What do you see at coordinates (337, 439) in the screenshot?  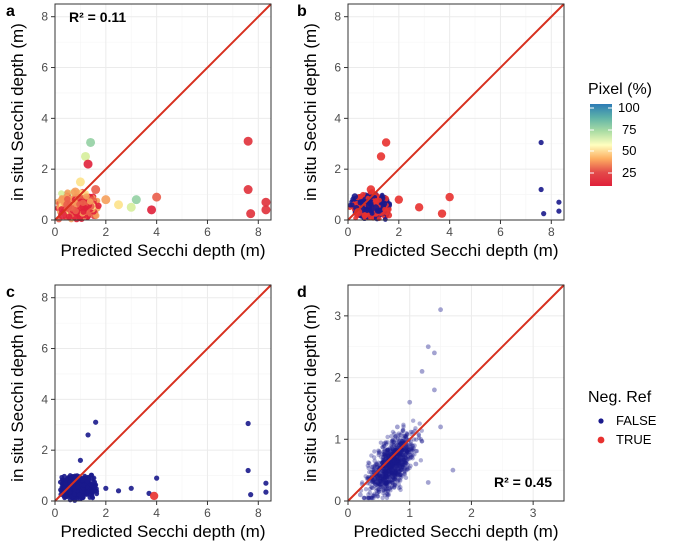 I see `y-tick-label: 1` at bounding box center [337, 439].